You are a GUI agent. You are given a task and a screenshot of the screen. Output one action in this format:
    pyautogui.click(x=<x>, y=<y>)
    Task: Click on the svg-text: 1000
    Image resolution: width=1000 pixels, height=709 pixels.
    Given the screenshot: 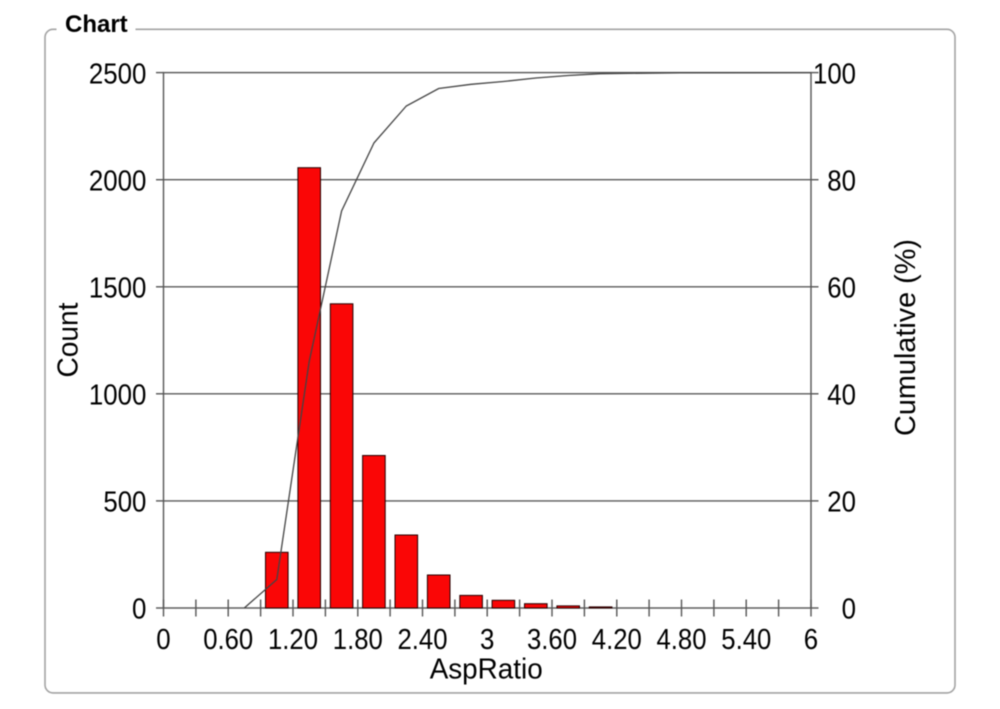 What is the action you would take?
    pyautogui.click(x=118, y=396)
    